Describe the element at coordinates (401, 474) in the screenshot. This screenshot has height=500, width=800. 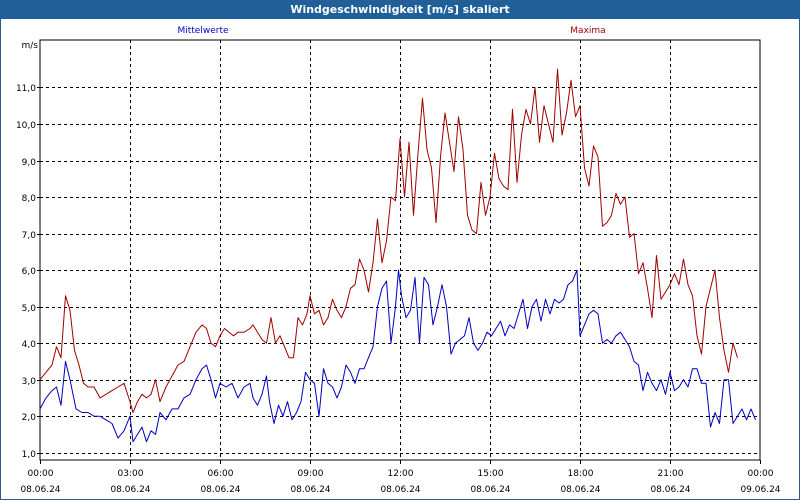
I see `x-tick-time: 12:00` at that location.